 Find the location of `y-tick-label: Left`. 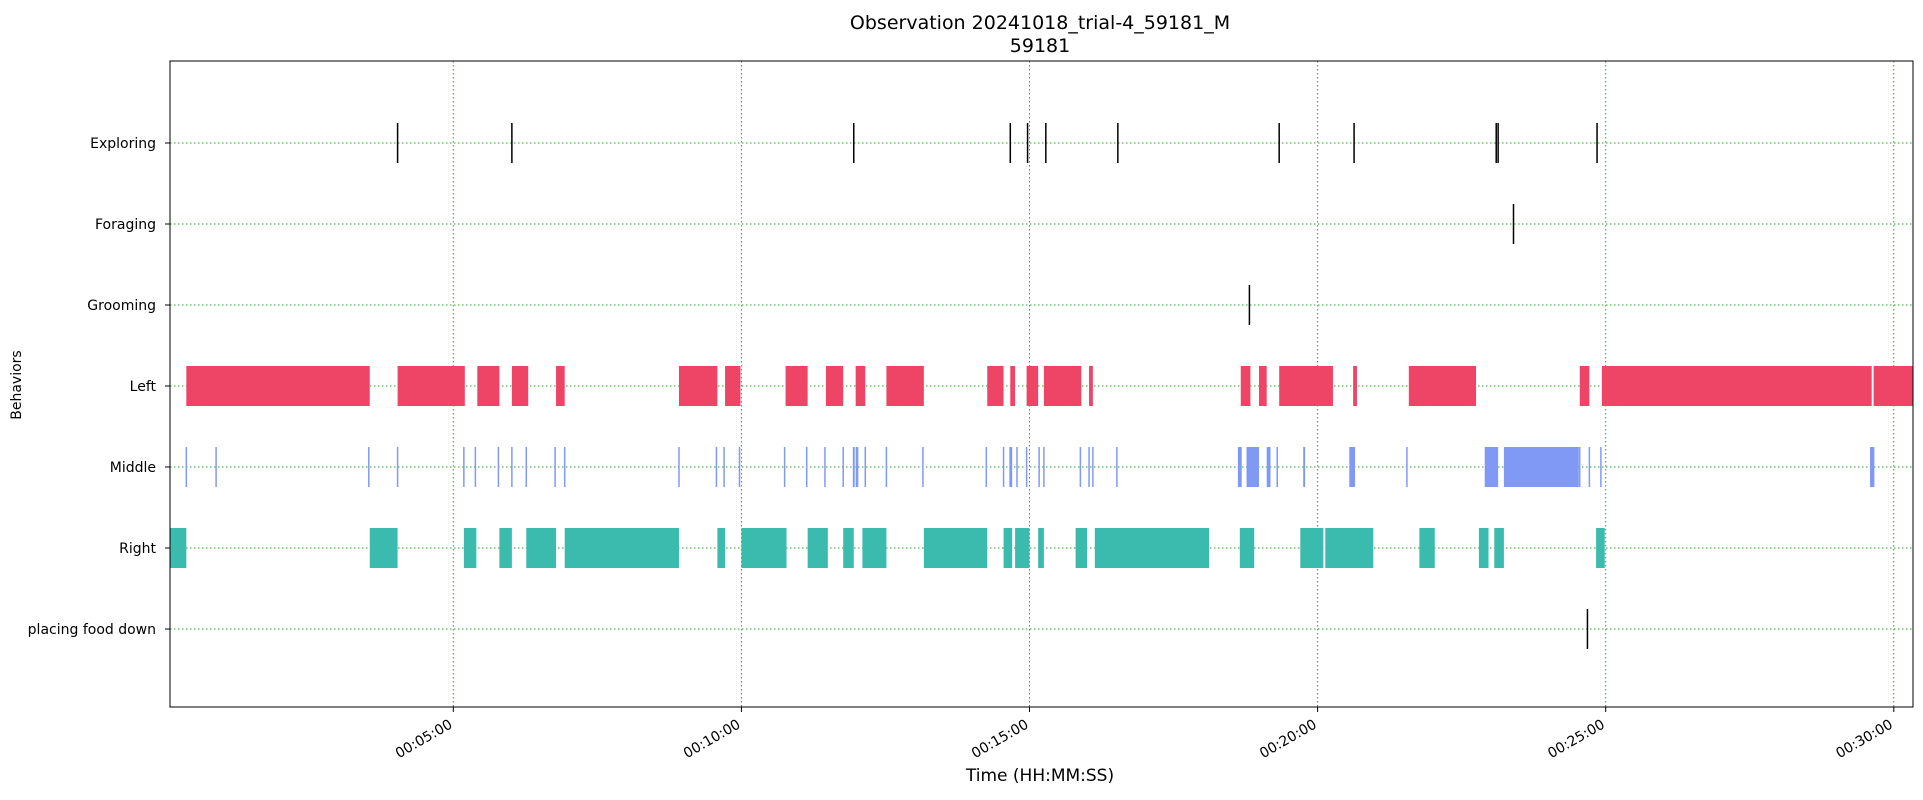

y-tick-label: Left is located at coordinates (143, 387).